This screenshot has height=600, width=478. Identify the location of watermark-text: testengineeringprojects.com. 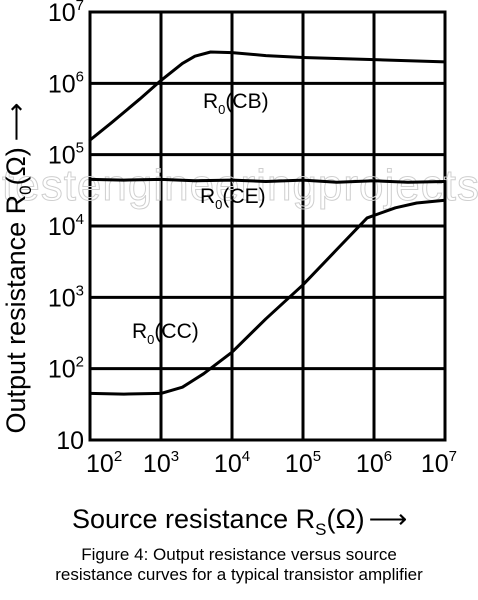
(240, 185).